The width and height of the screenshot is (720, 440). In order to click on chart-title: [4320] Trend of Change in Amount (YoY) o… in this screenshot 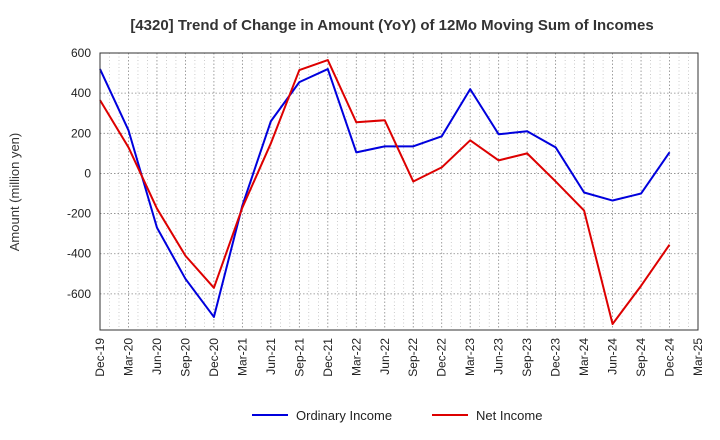, I will do `click(391, 25)`.